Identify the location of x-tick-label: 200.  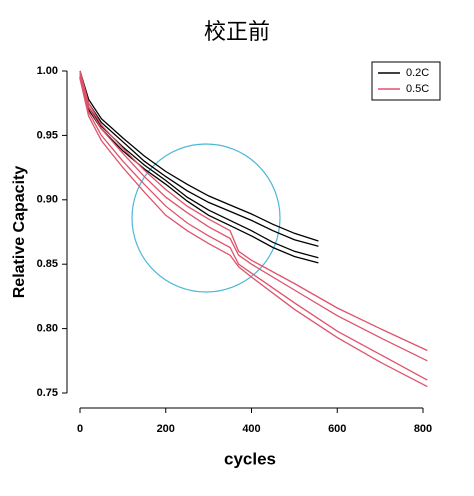
(166, 429).